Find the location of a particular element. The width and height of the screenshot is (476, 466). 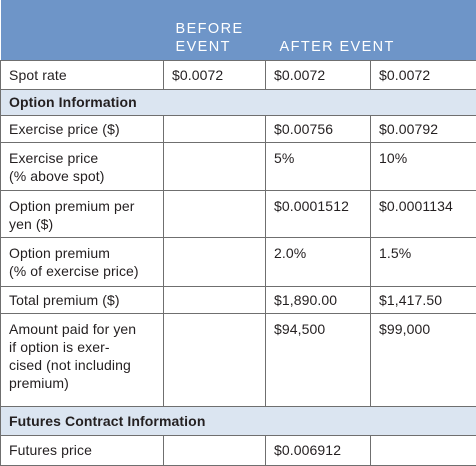

row-label-line: if option is exer- is located at coordinates (59, 347).